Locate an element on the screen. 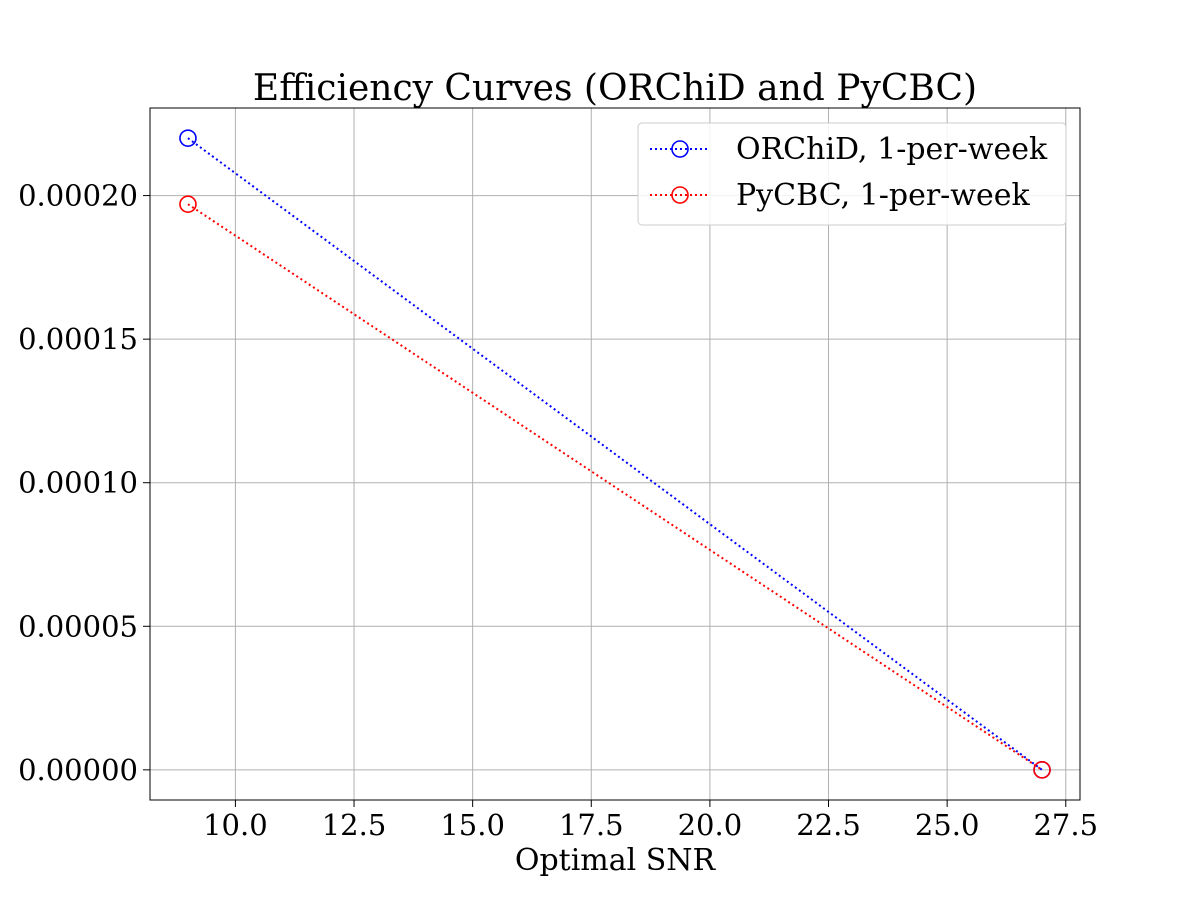 Image resolution: width=1200 pixels, height=900 pixels. chart-title: Efficiency Curves (ORChiD and PyCBC) is located at coordinates (615, 88).